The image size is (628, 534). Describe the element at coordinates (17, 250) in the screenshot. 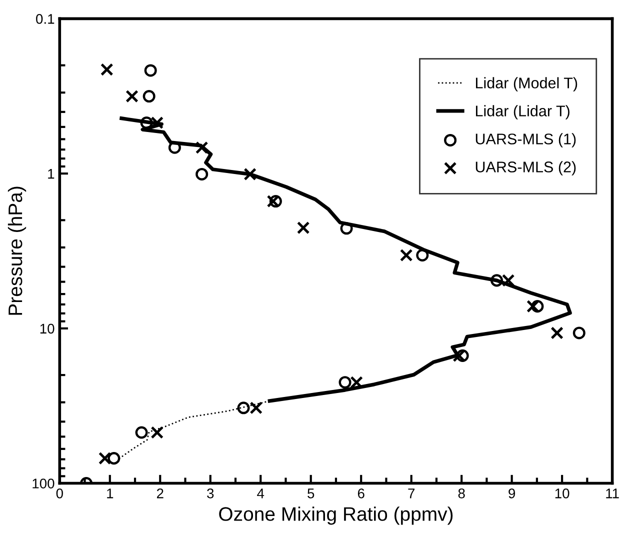

I see `y-axis-title: Pressure (hPa)` at that location.